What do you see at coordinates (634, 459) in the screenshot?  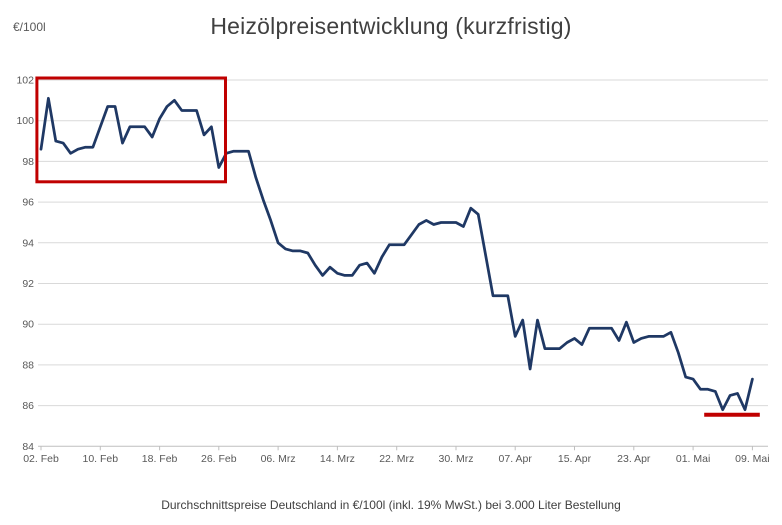 I see `x-axis-label: 23. Apr` at bounding box center [634, 459].